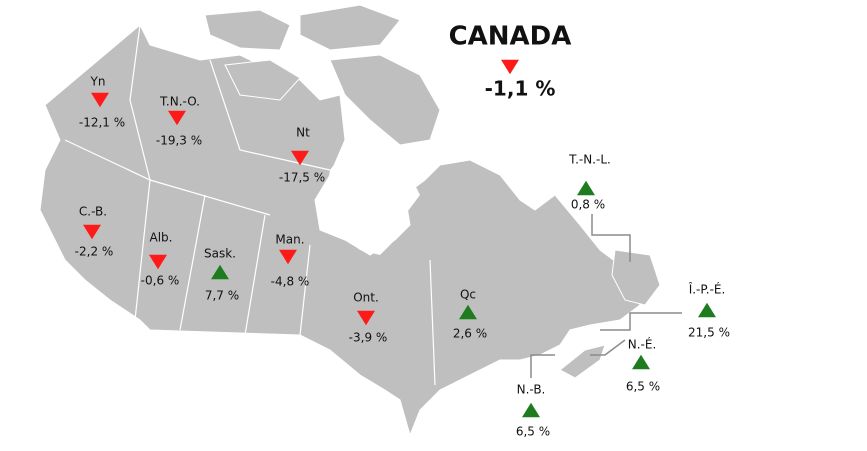  Describe the element at coordinates (707, 289) in the screenshot. I see `region-label: Î.-P.-É.` at that location.